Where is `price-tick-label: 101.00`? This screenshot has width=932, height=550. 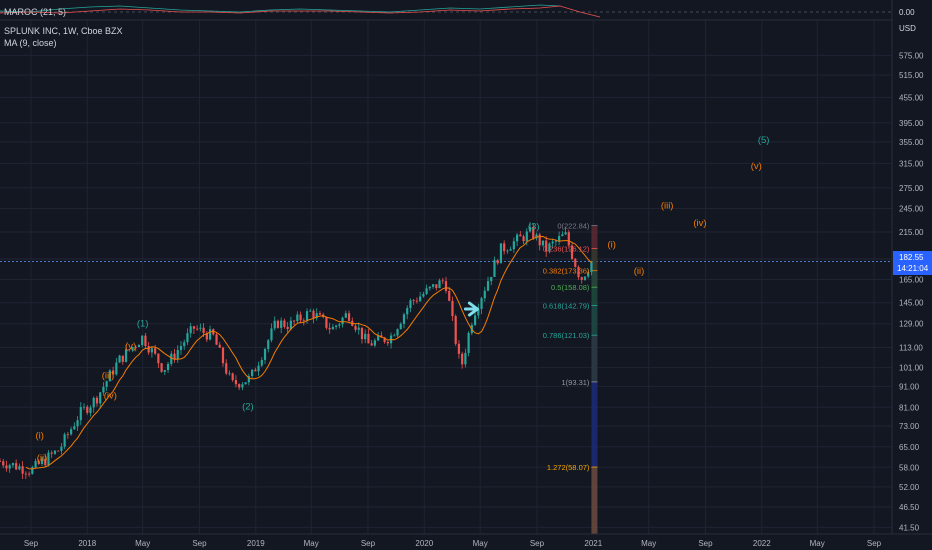
price-tick-label: 101.00 is located at coordinates (911, 368).